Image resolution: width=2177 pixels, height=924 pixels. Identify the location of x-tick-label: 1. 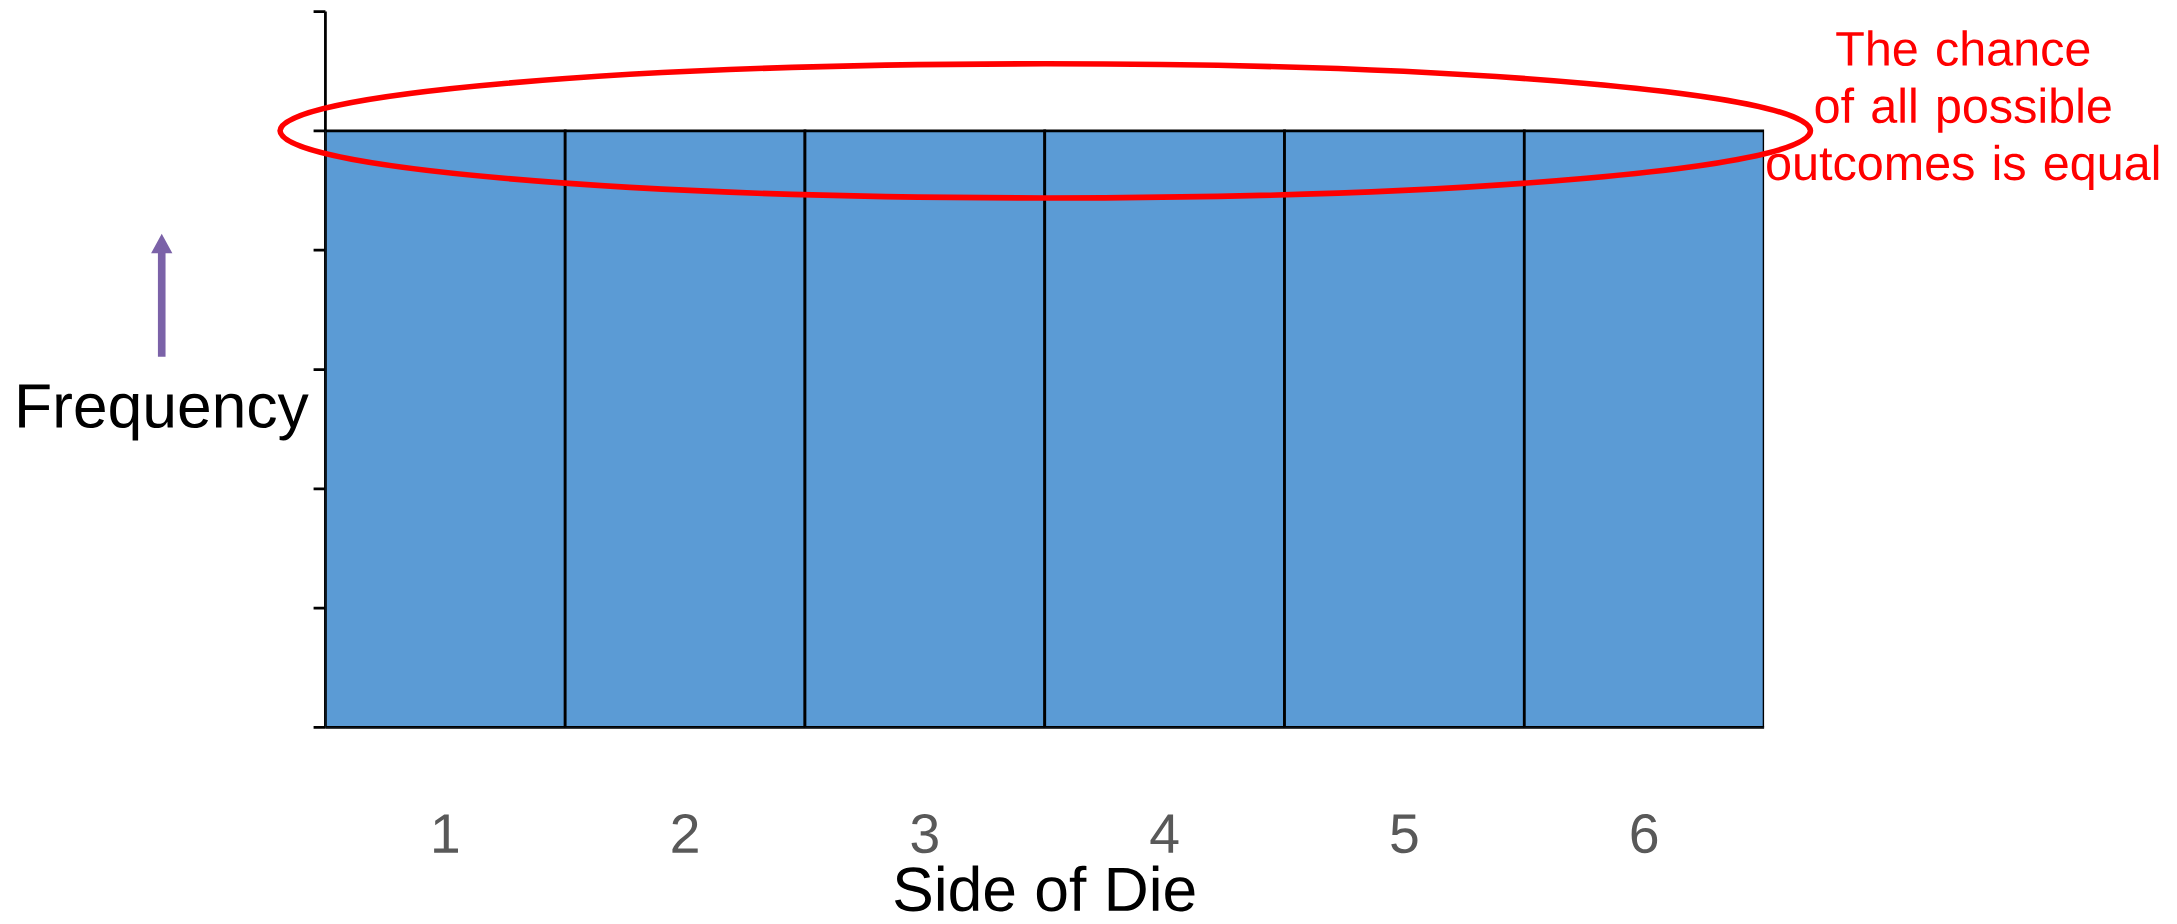
(446, 833).